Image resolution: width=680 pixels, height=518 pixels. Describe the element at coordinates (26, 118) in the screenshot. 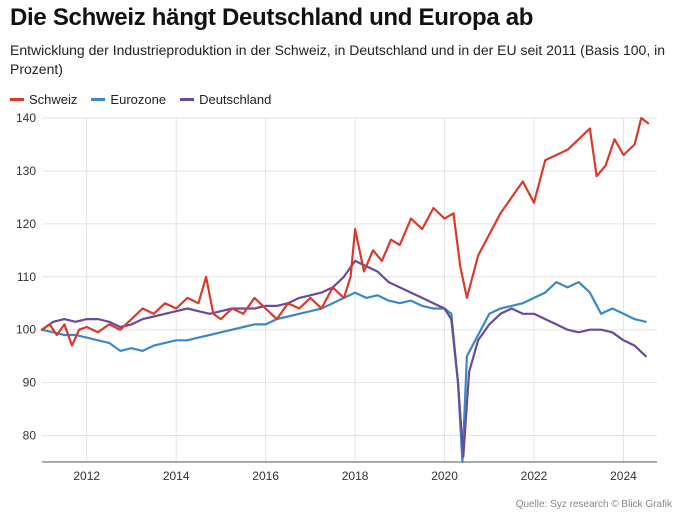

I see `y-tick-label: 140` at that location.